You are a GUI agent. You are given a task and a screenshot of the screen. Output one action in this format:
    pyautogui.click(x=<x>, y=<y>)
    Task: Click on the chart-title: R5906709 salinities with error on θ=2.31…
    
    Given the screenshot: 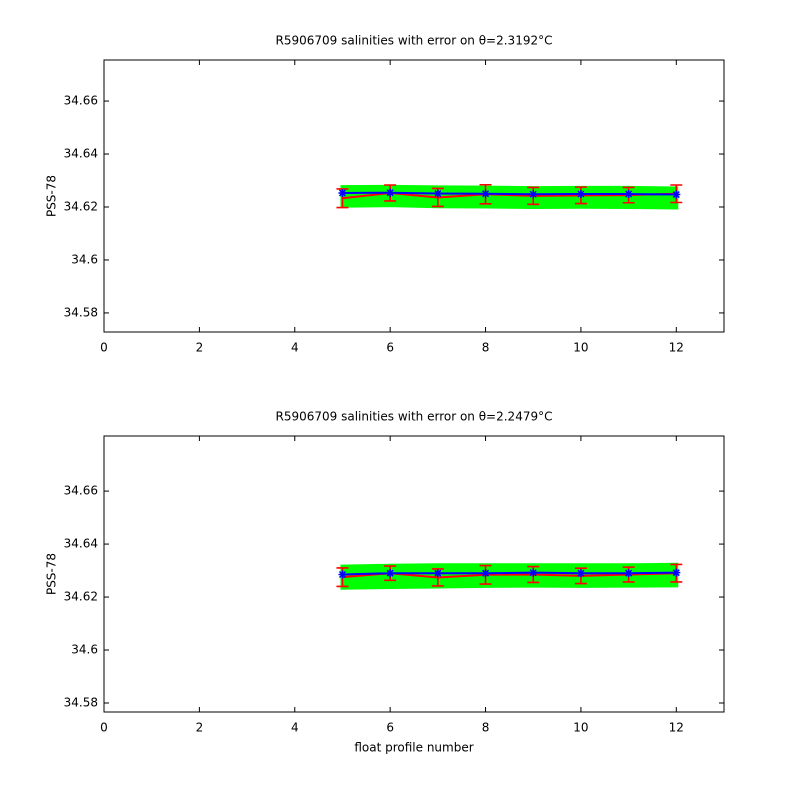 What is the action you would take?
    pyautogui.click(x=414, y=41)
    